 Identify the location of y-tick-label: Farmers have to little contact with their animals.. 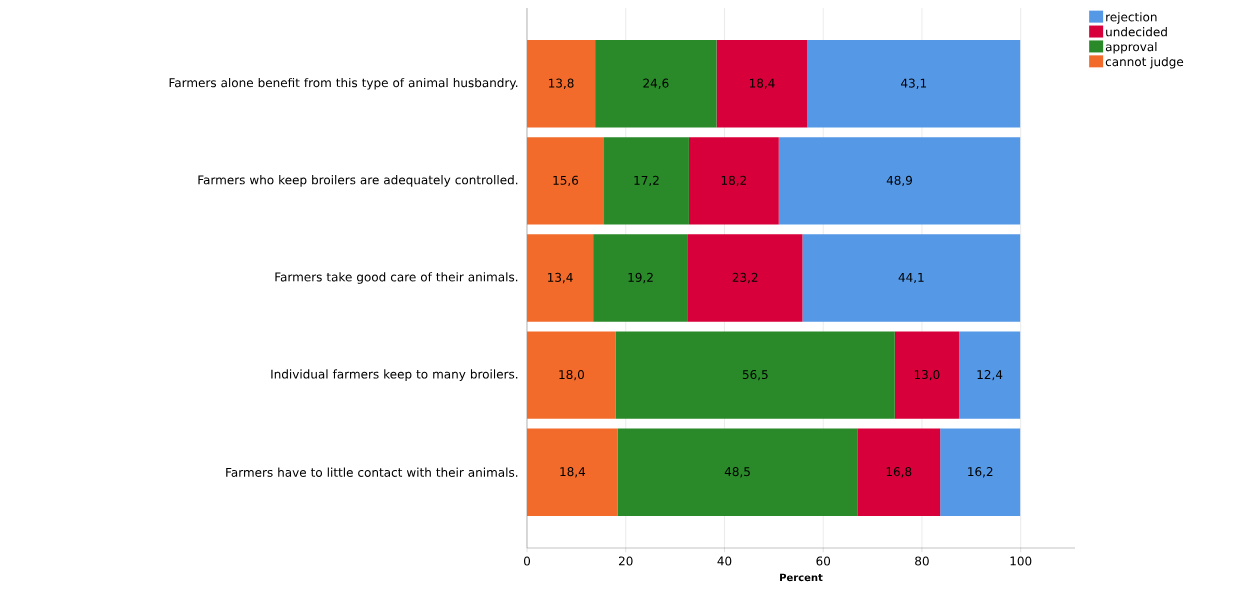
(372, 472).